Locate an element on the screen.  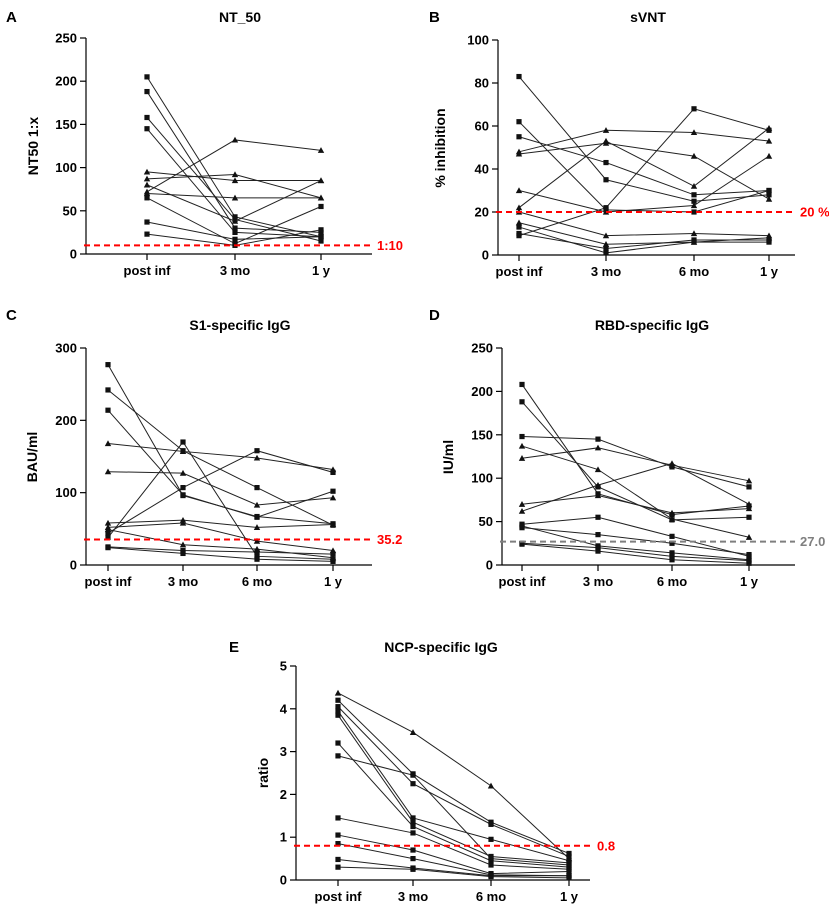
y-axis-label: IU/ml is located at coordinates (448, 457).